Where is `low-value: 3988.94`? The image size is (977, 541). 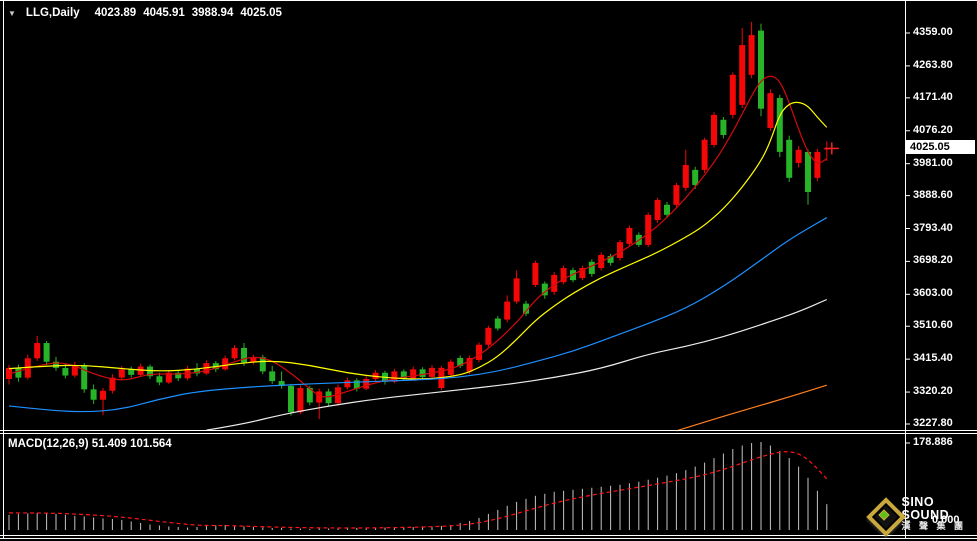
low-value: 3988.94 is located at coordinates (212, 13).